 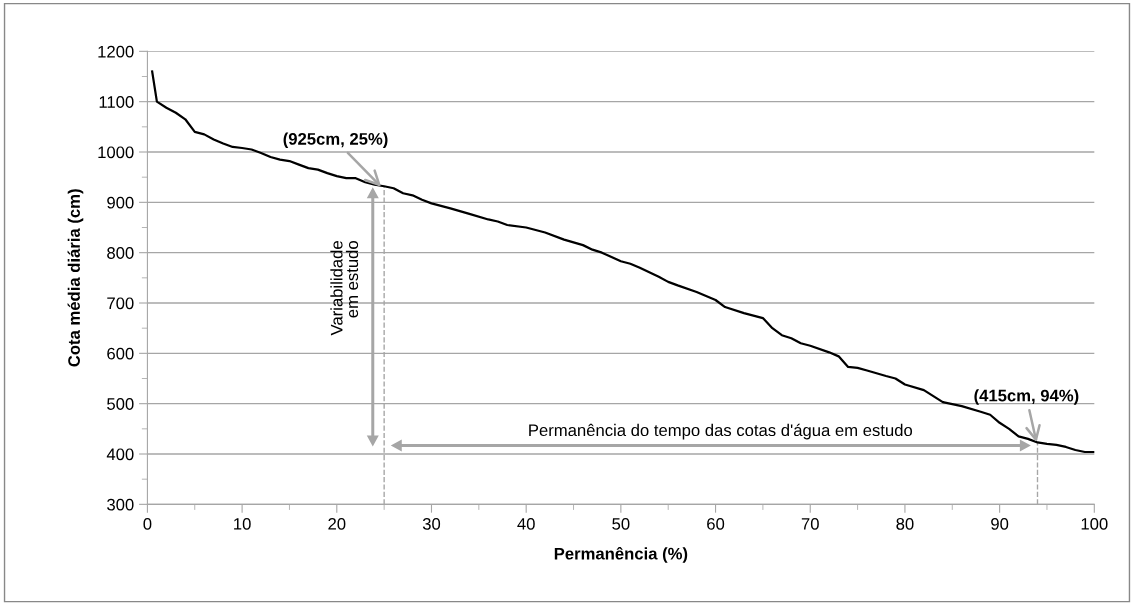 What do you see at coordinates (120, 253) in the screenshot?
I see `y-tick-label: 800` at bounding box center [120, 253].